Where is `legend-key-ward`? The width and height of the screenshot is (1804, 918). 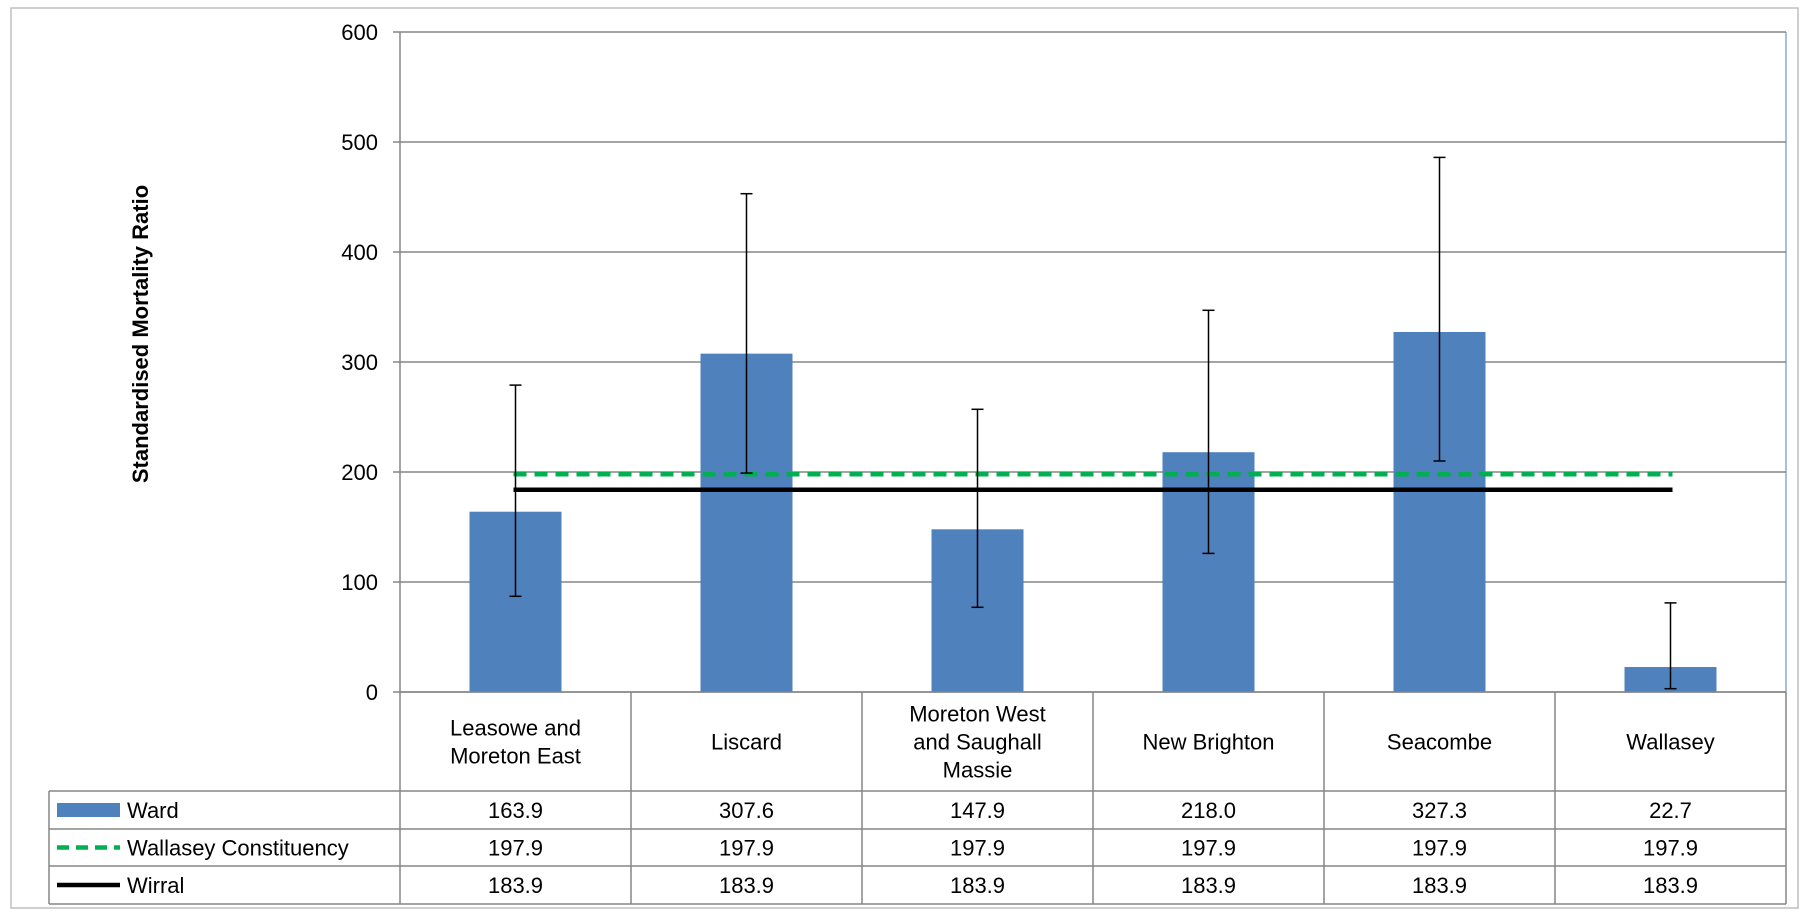 legend-key-ward is located at coordinates (88, 810).